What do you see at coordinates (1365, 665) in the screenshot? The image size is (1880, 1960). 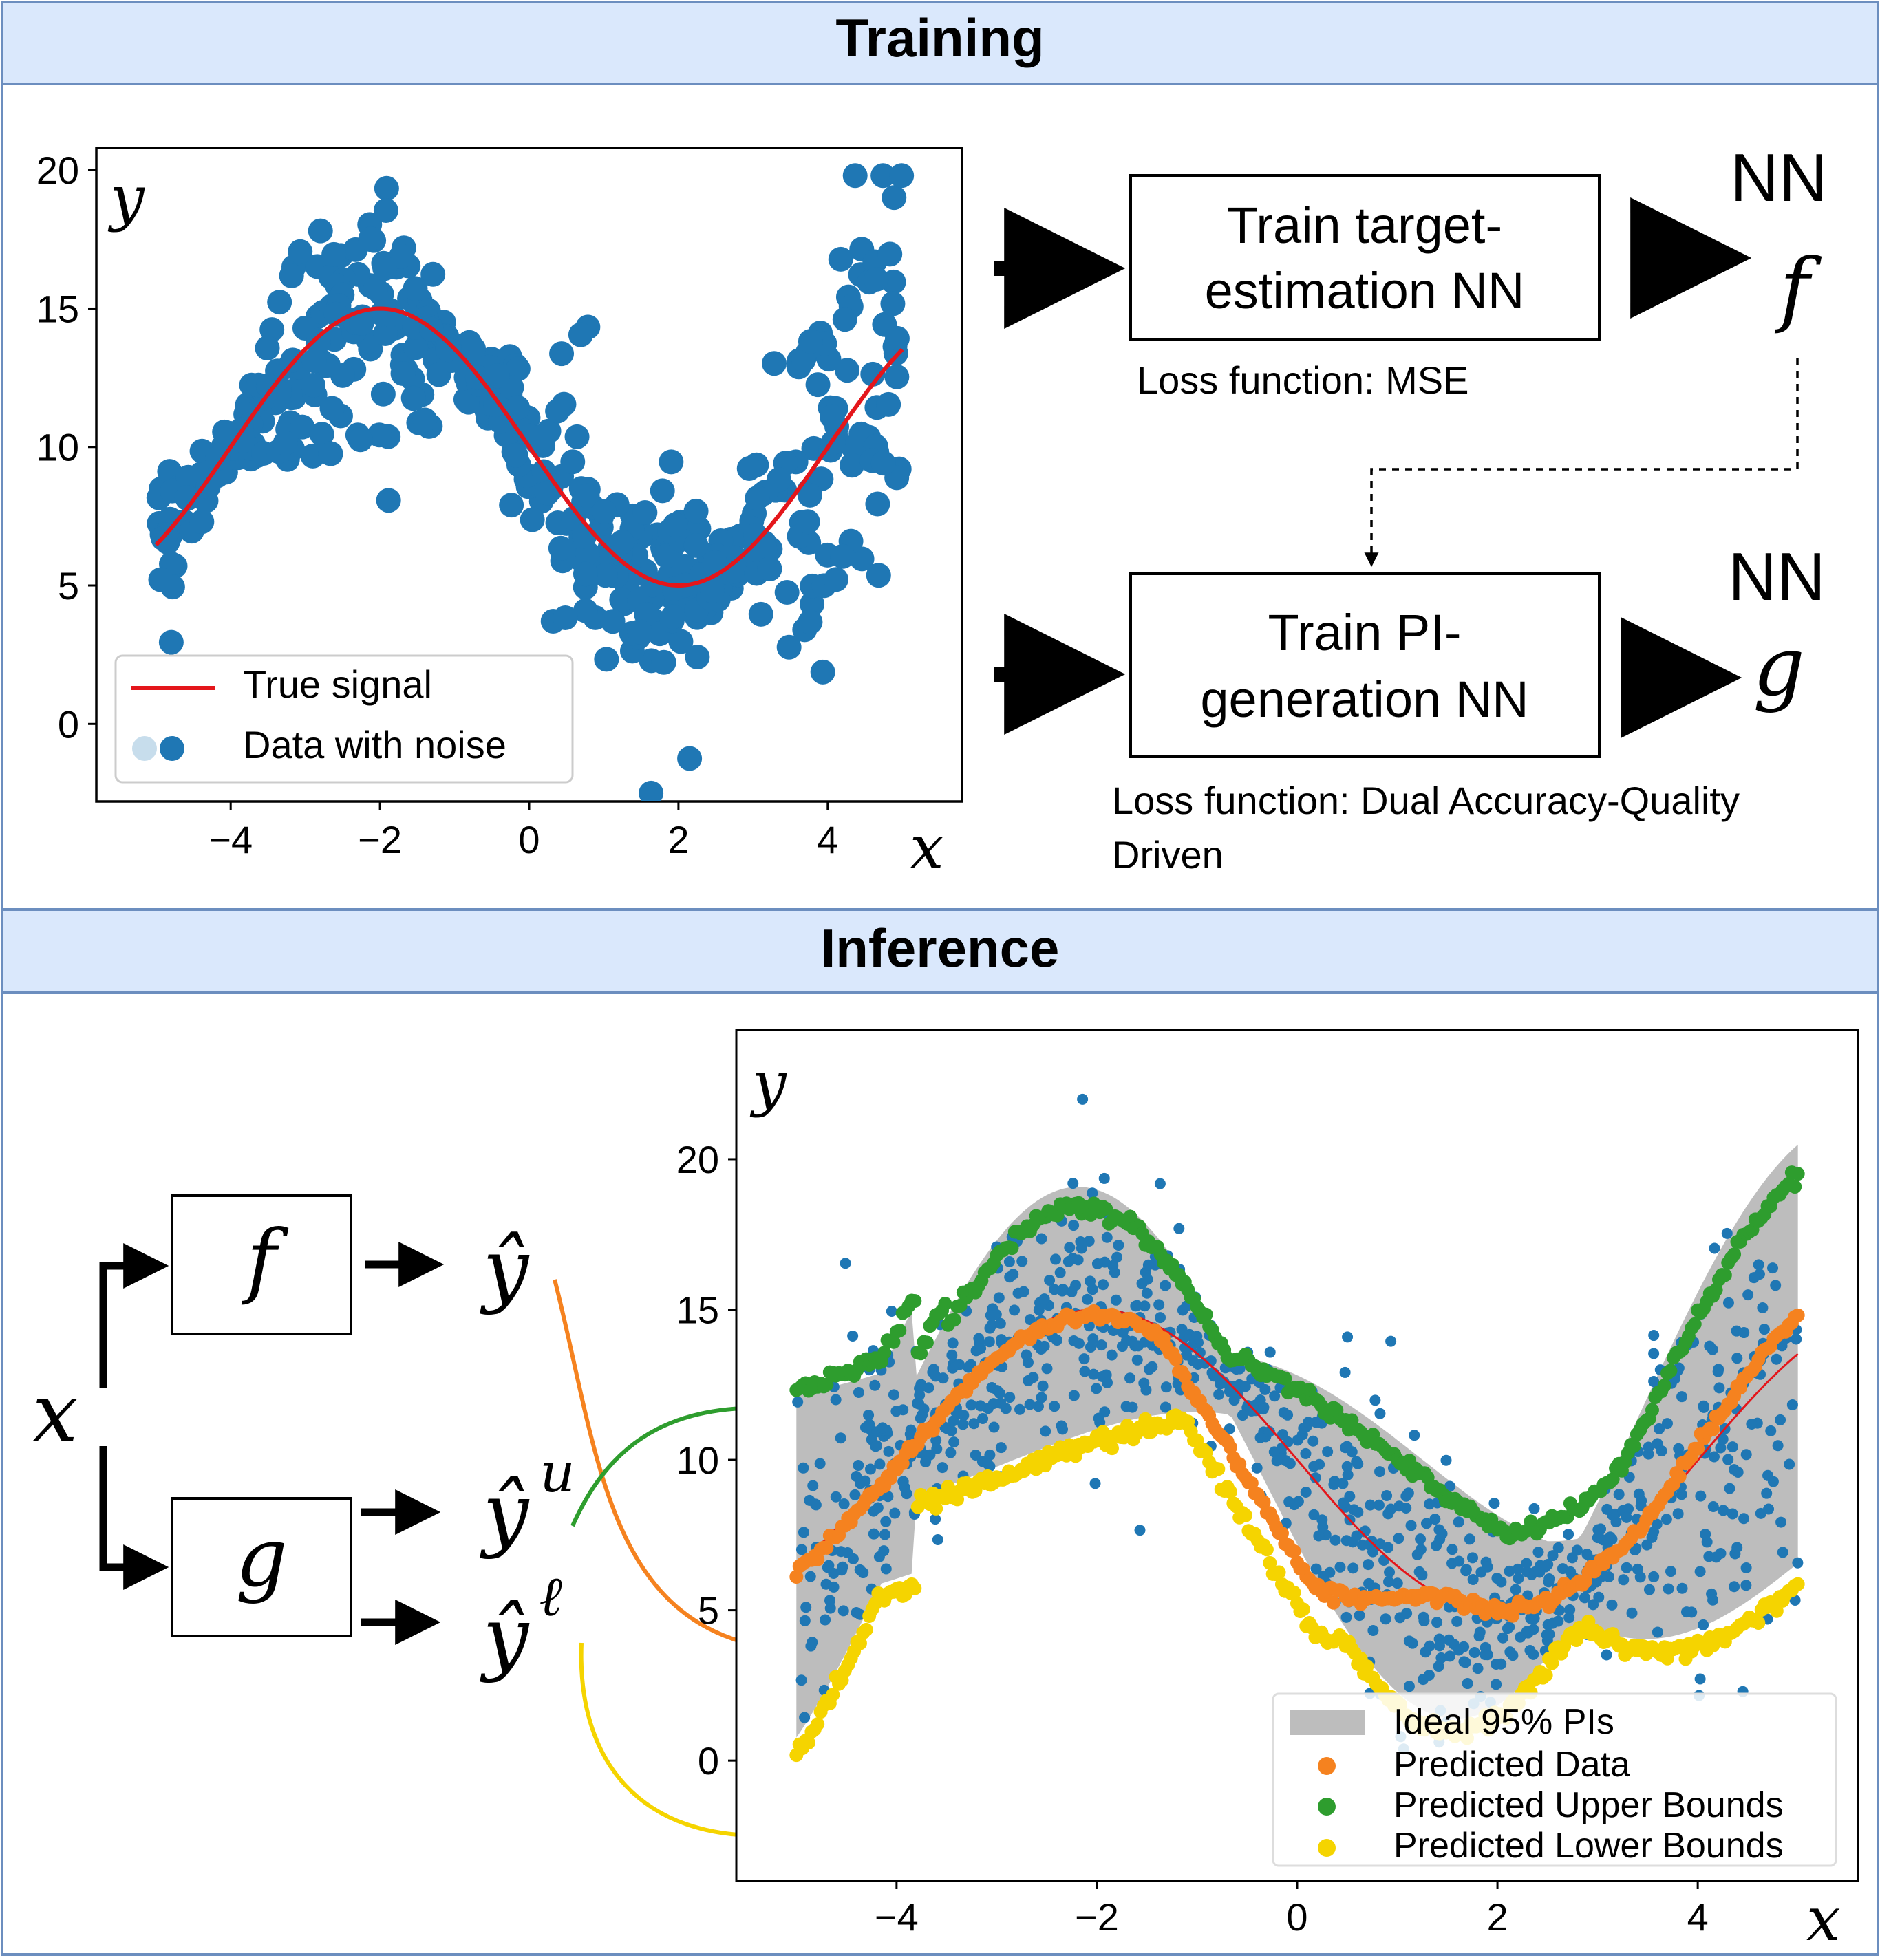 I see `pi-generation-box` at bounding box center [1365, 665].